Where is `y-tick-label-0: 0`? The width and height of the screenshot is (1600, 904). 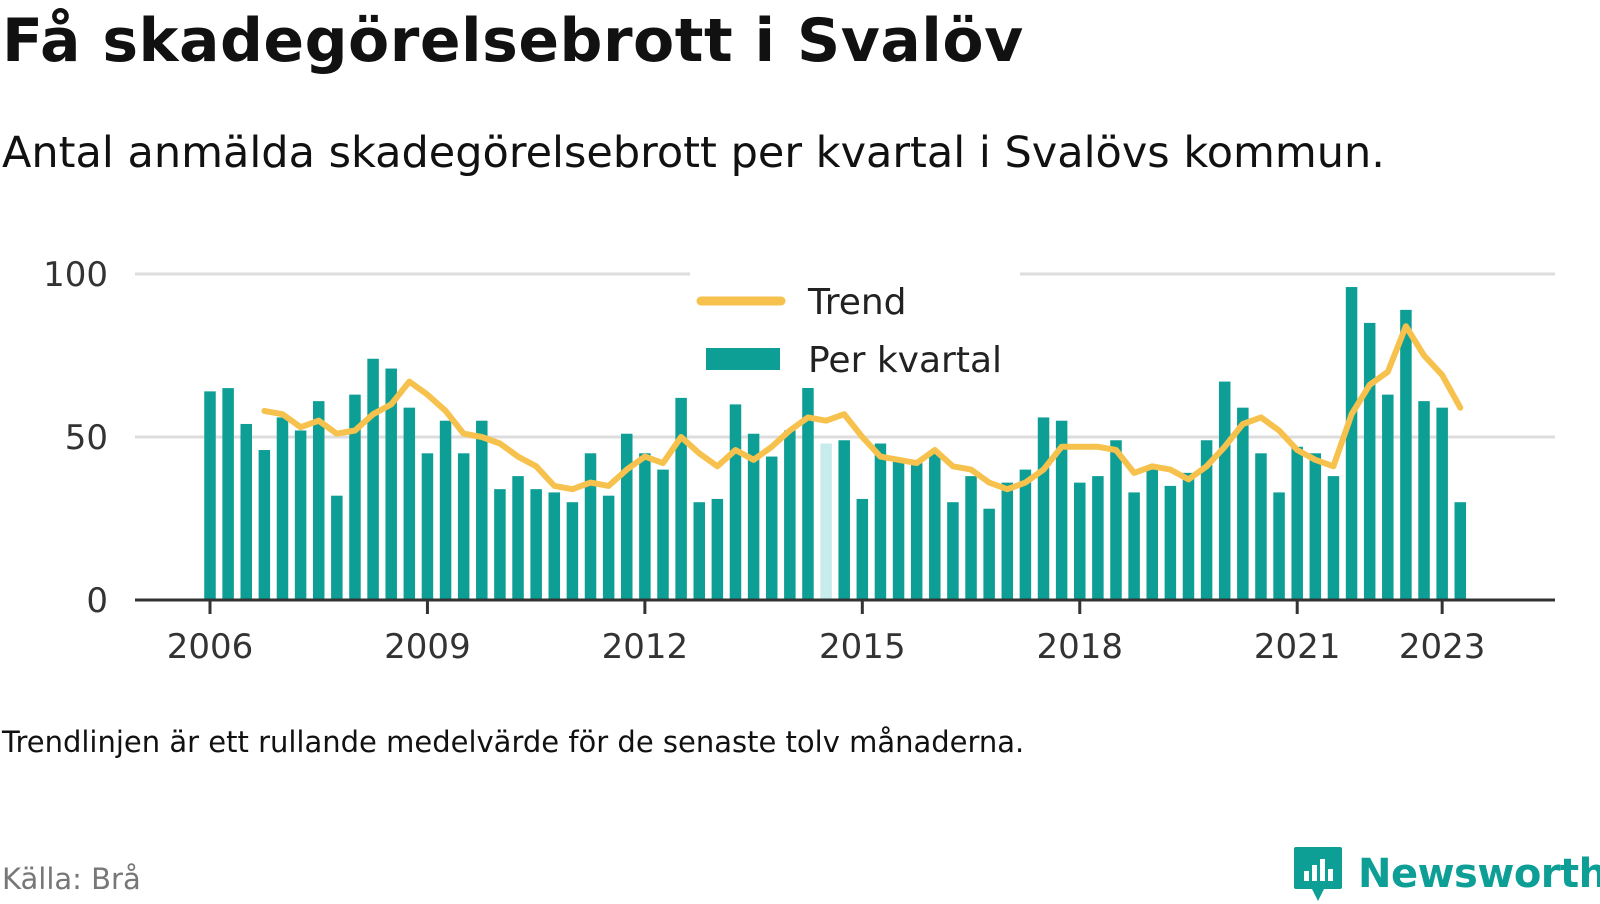 y-tick-label-0: 0 is located at coordinates (97, 601).